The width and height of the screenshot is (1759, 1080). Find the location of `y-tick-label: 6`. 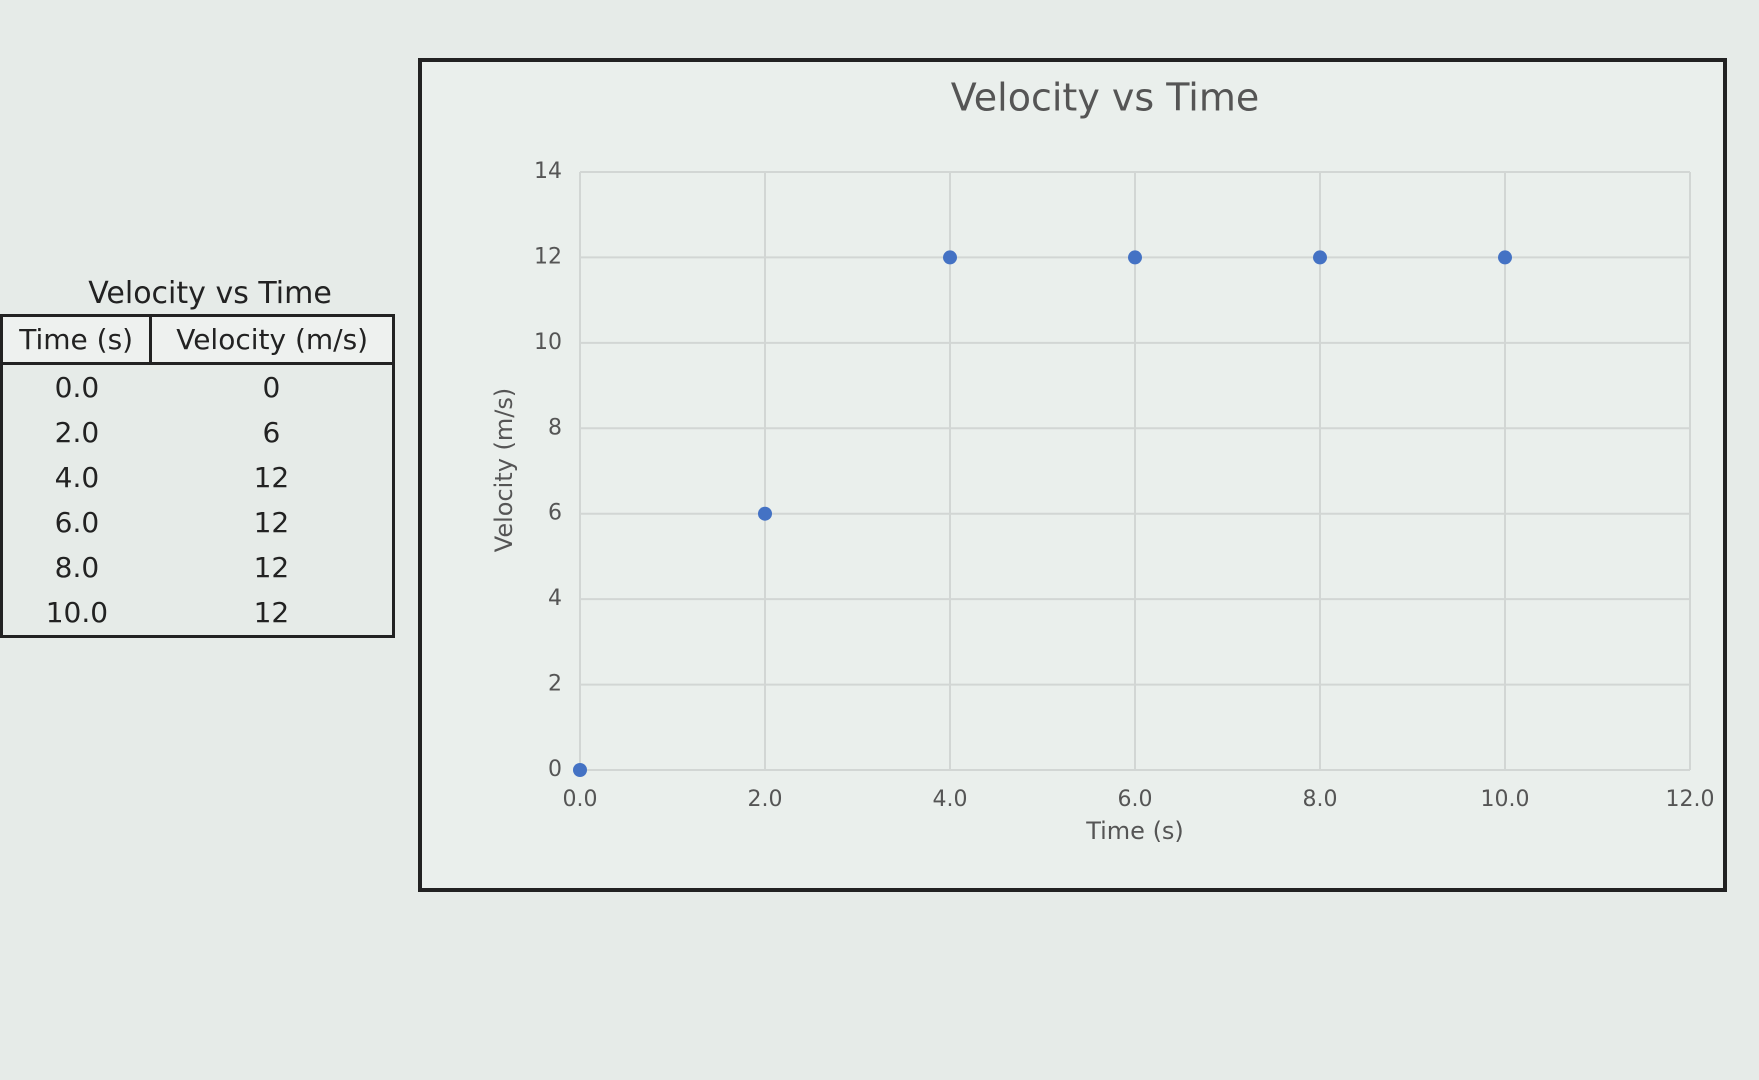

y-tick-label: 6 is located at coordinates (555, 513).